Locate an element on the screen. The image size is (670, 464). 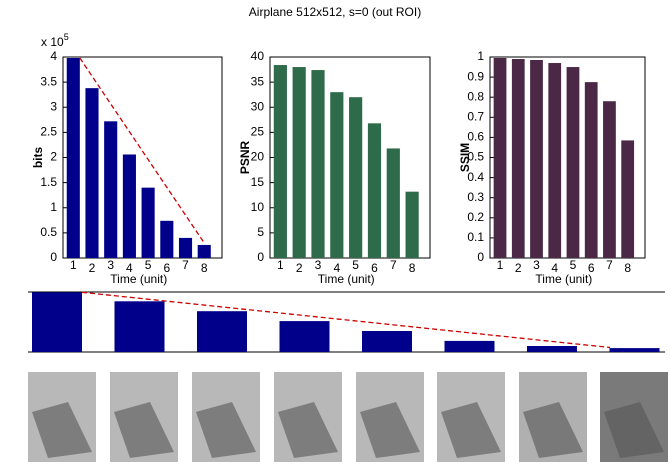
y-axis-label: bits is located at coordinates (38, 158).